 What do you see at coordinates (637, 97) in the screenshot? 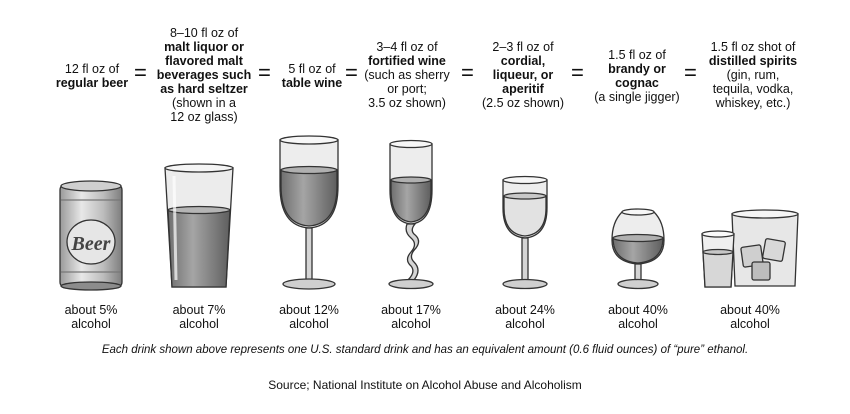
I see `brandy-note: (a single jigger)` at bounding box center [637, 97].